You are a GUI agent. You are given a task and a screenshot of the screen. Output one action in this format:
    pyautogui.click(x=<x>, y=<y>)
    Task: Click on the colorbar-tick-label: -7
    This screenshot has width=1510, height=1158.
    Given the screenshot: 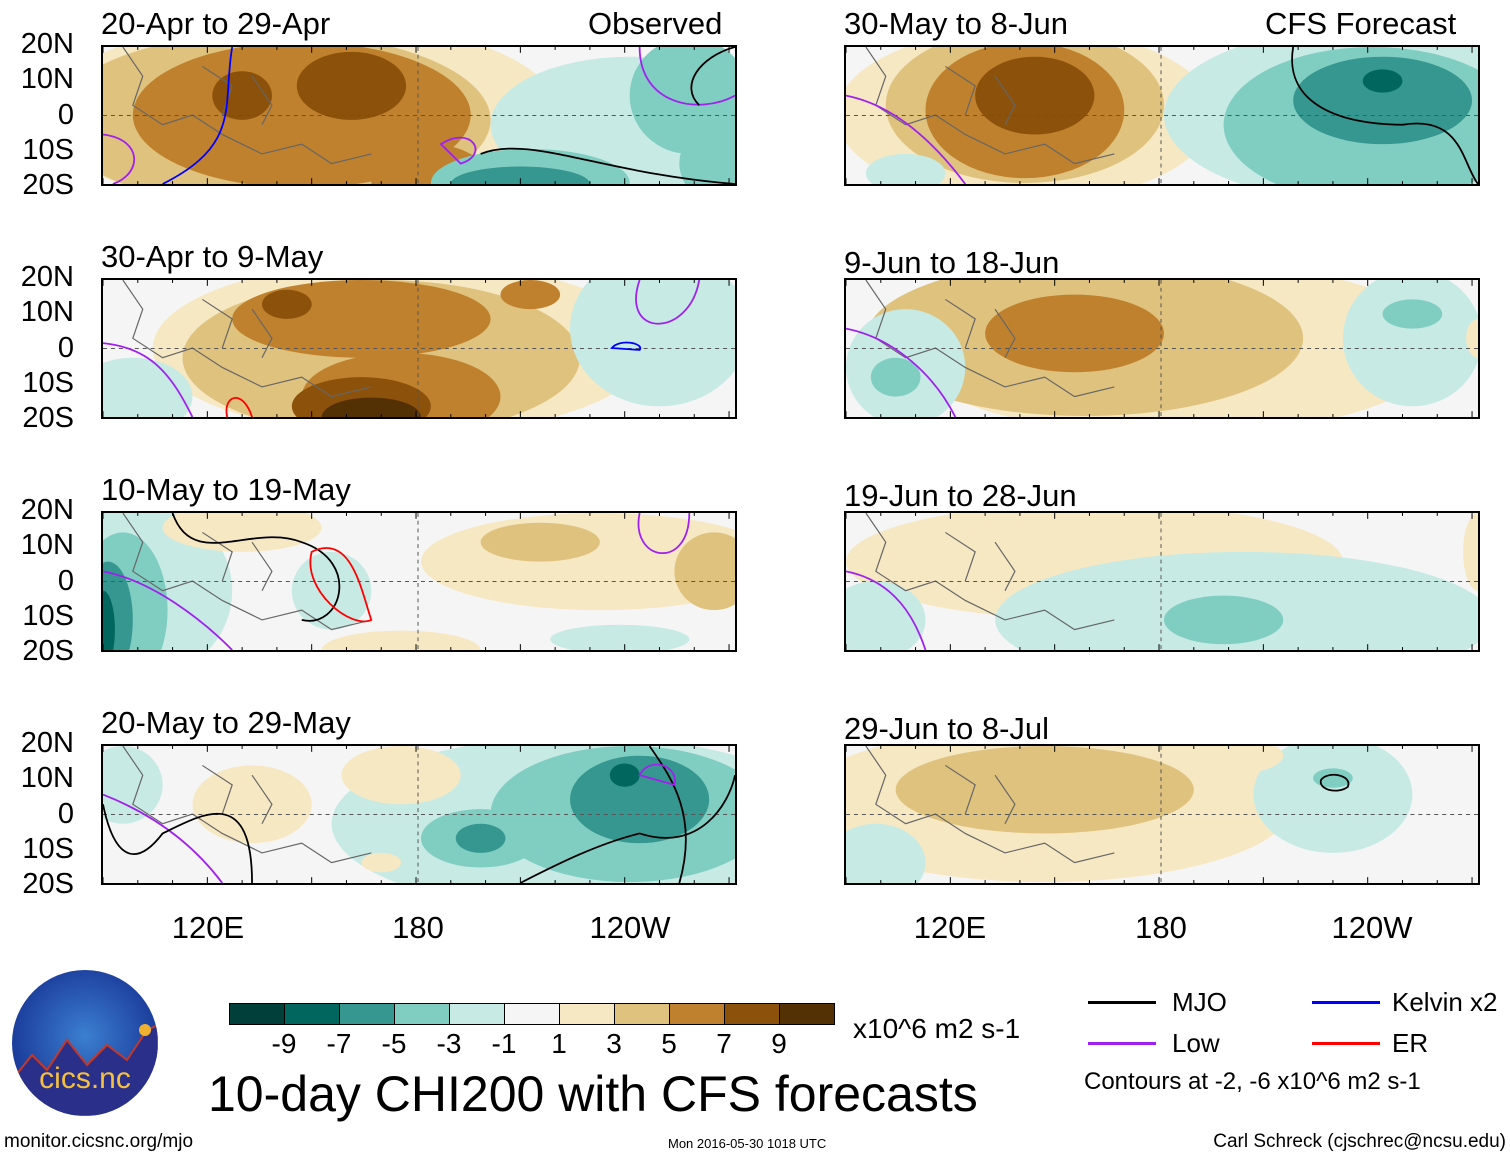 What is the action you would take?
    pyautogui.click(x=339, y=1043)
    